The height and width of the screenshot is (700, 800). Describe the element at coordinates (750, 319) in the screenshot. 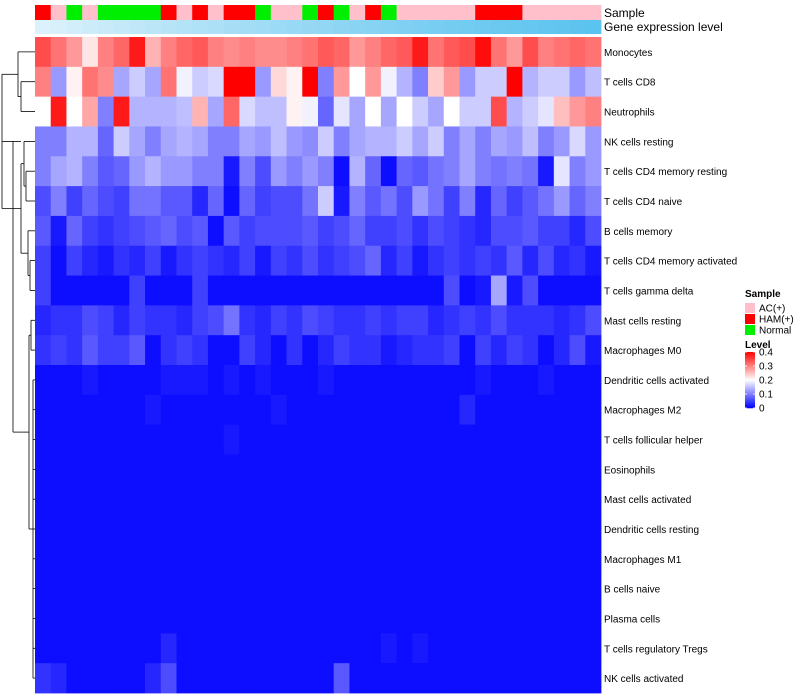

I see `sample-legend-swatch` at that location.